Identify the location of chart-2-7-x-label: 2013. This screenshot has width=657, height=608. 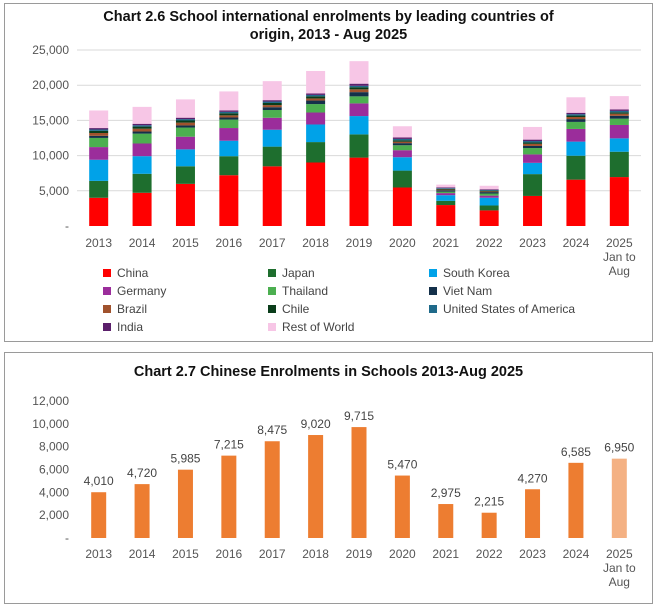
(98, 554).